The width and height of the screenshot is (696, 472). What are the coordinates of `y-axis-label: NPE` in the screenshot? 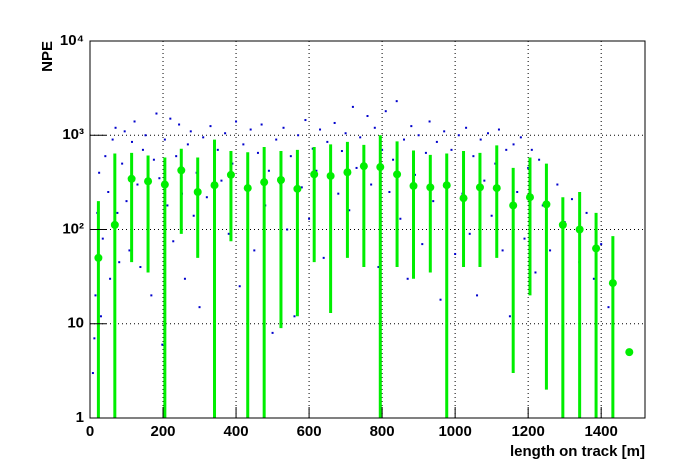 It's located at (47, 56).